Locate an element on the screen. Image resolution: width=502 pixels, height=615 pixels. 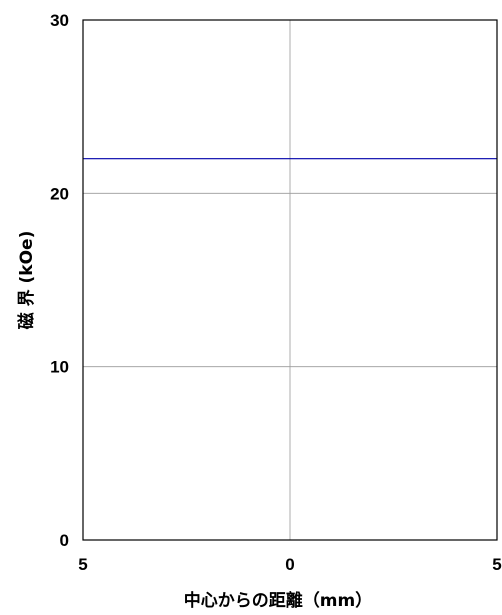
y-tick-label: 20 is located at coordinates (59, 193).